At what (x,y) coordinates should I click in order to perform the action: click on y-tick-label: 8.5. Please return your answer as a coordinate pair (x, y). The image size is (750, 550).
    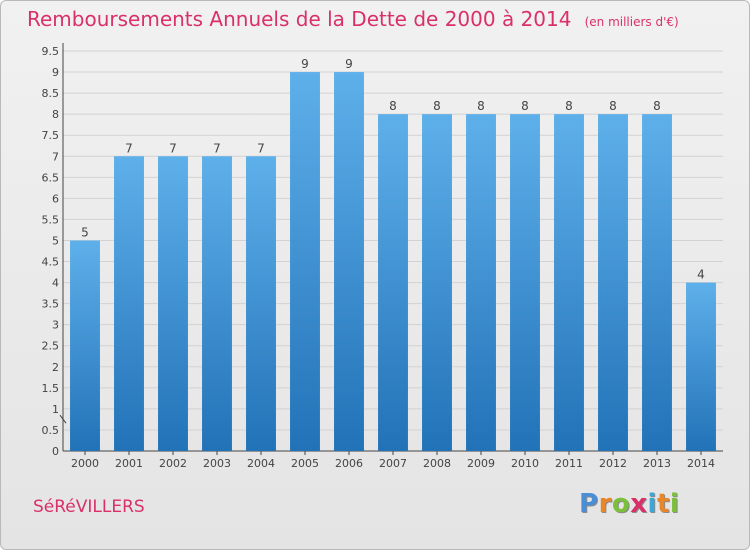
    Looking at the image, I should click on (51, 93).